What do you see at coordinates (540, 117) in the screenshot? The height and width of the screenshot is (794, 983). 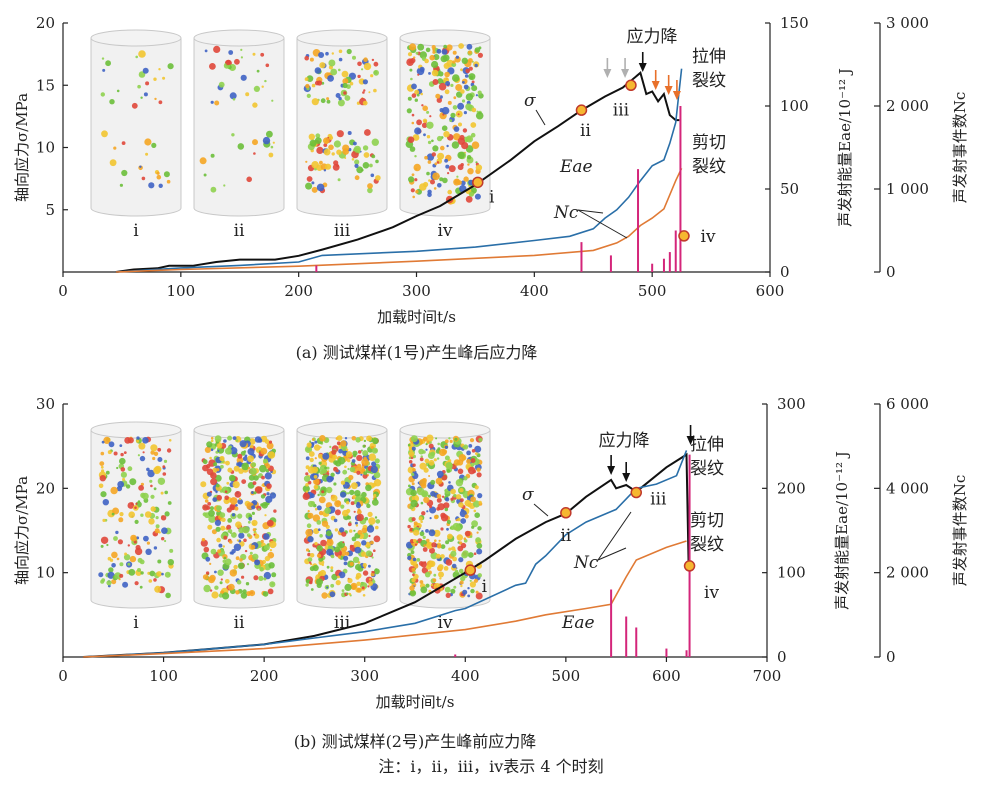 I see `sigma-leader` at bounding box center [540, 117].